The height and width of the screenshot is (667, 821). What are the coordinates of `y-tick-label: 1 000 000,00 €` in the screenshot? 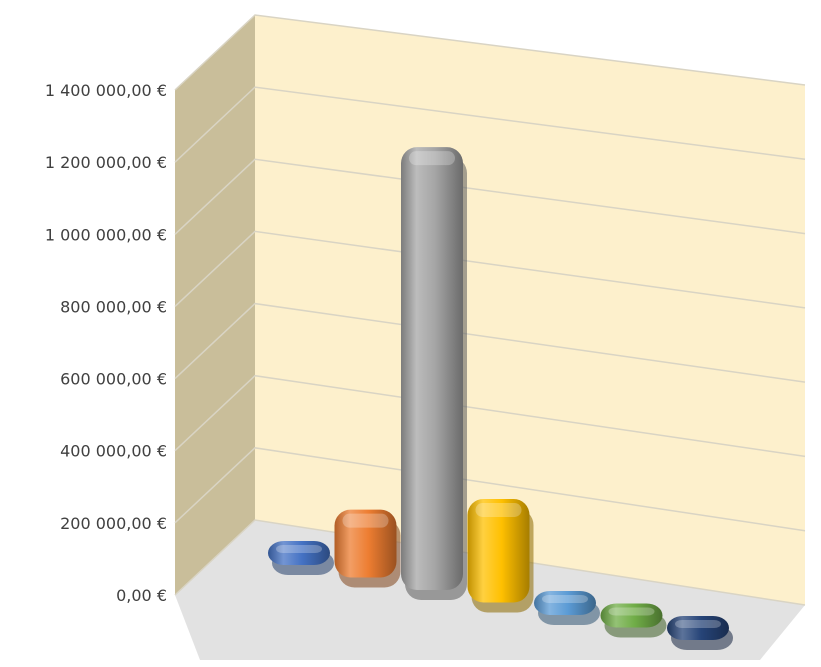 It's located at (106, 234).